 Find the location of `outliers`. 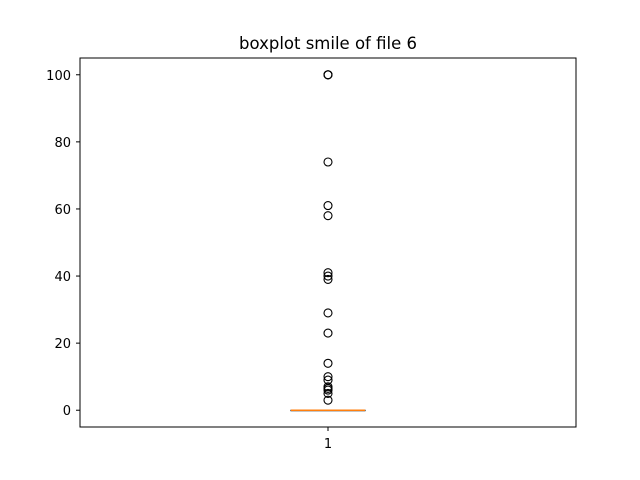

outliers is located at coordinates (328, 237).